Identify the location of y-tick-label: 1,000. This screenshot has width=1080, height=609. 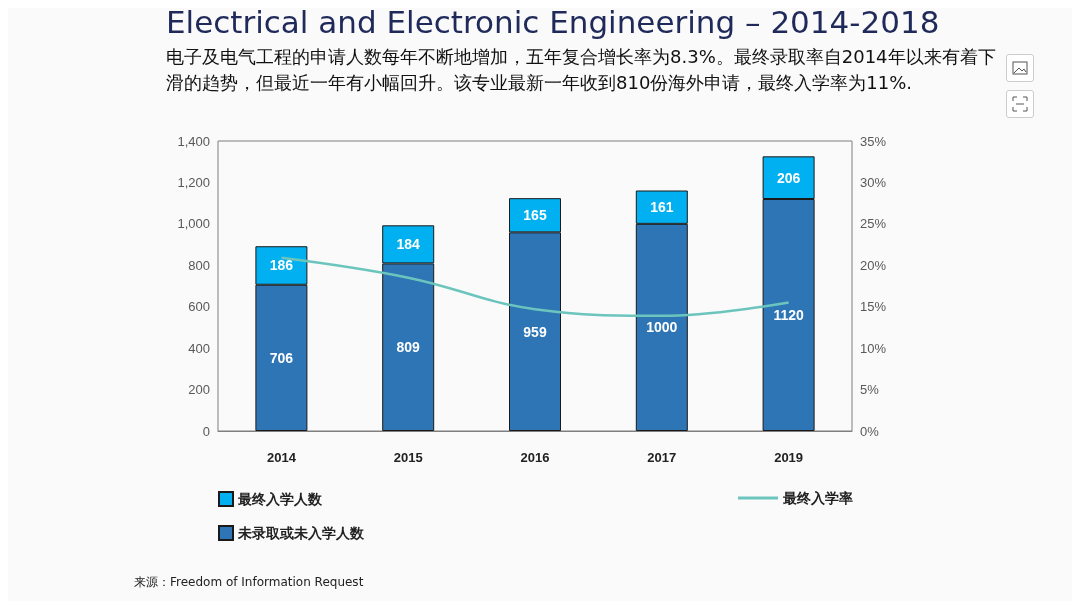
(193, 224).